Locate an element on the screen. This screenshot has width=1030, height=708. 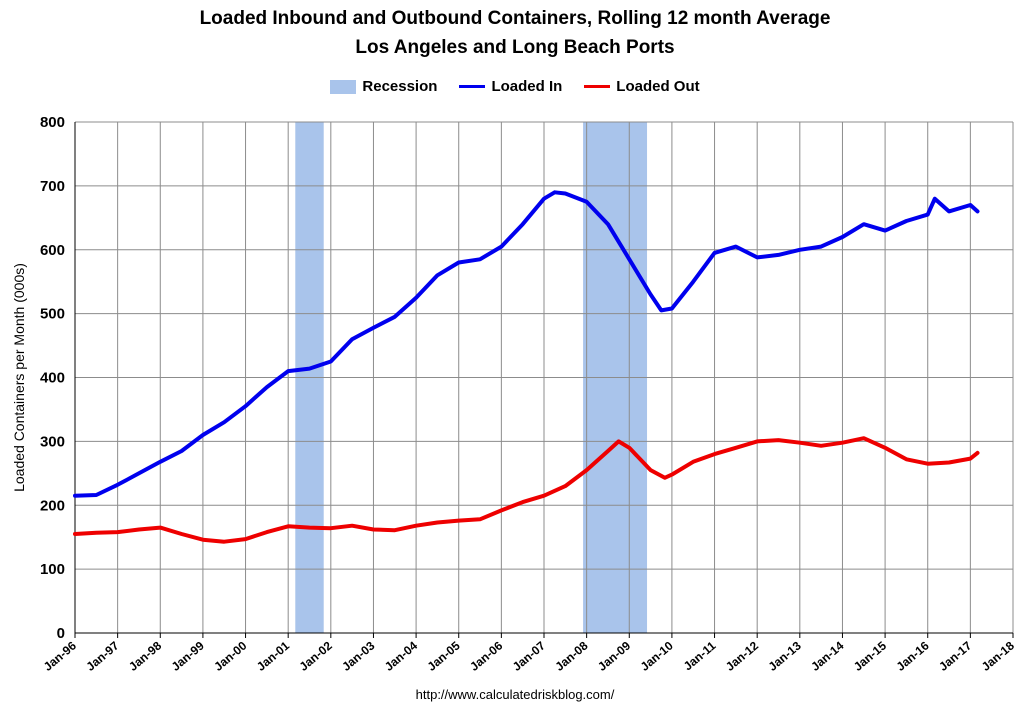
x-tick-label: Jan-11 is located at coordinates (700, 655).